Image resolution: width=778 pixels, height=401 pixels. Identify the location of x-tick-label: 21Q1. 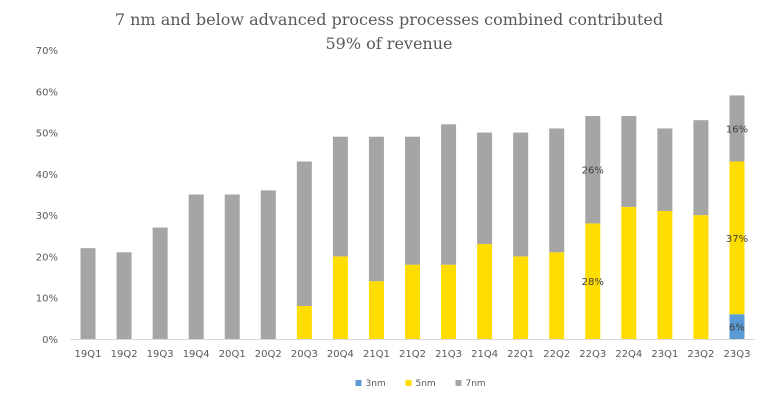
(376, 354).